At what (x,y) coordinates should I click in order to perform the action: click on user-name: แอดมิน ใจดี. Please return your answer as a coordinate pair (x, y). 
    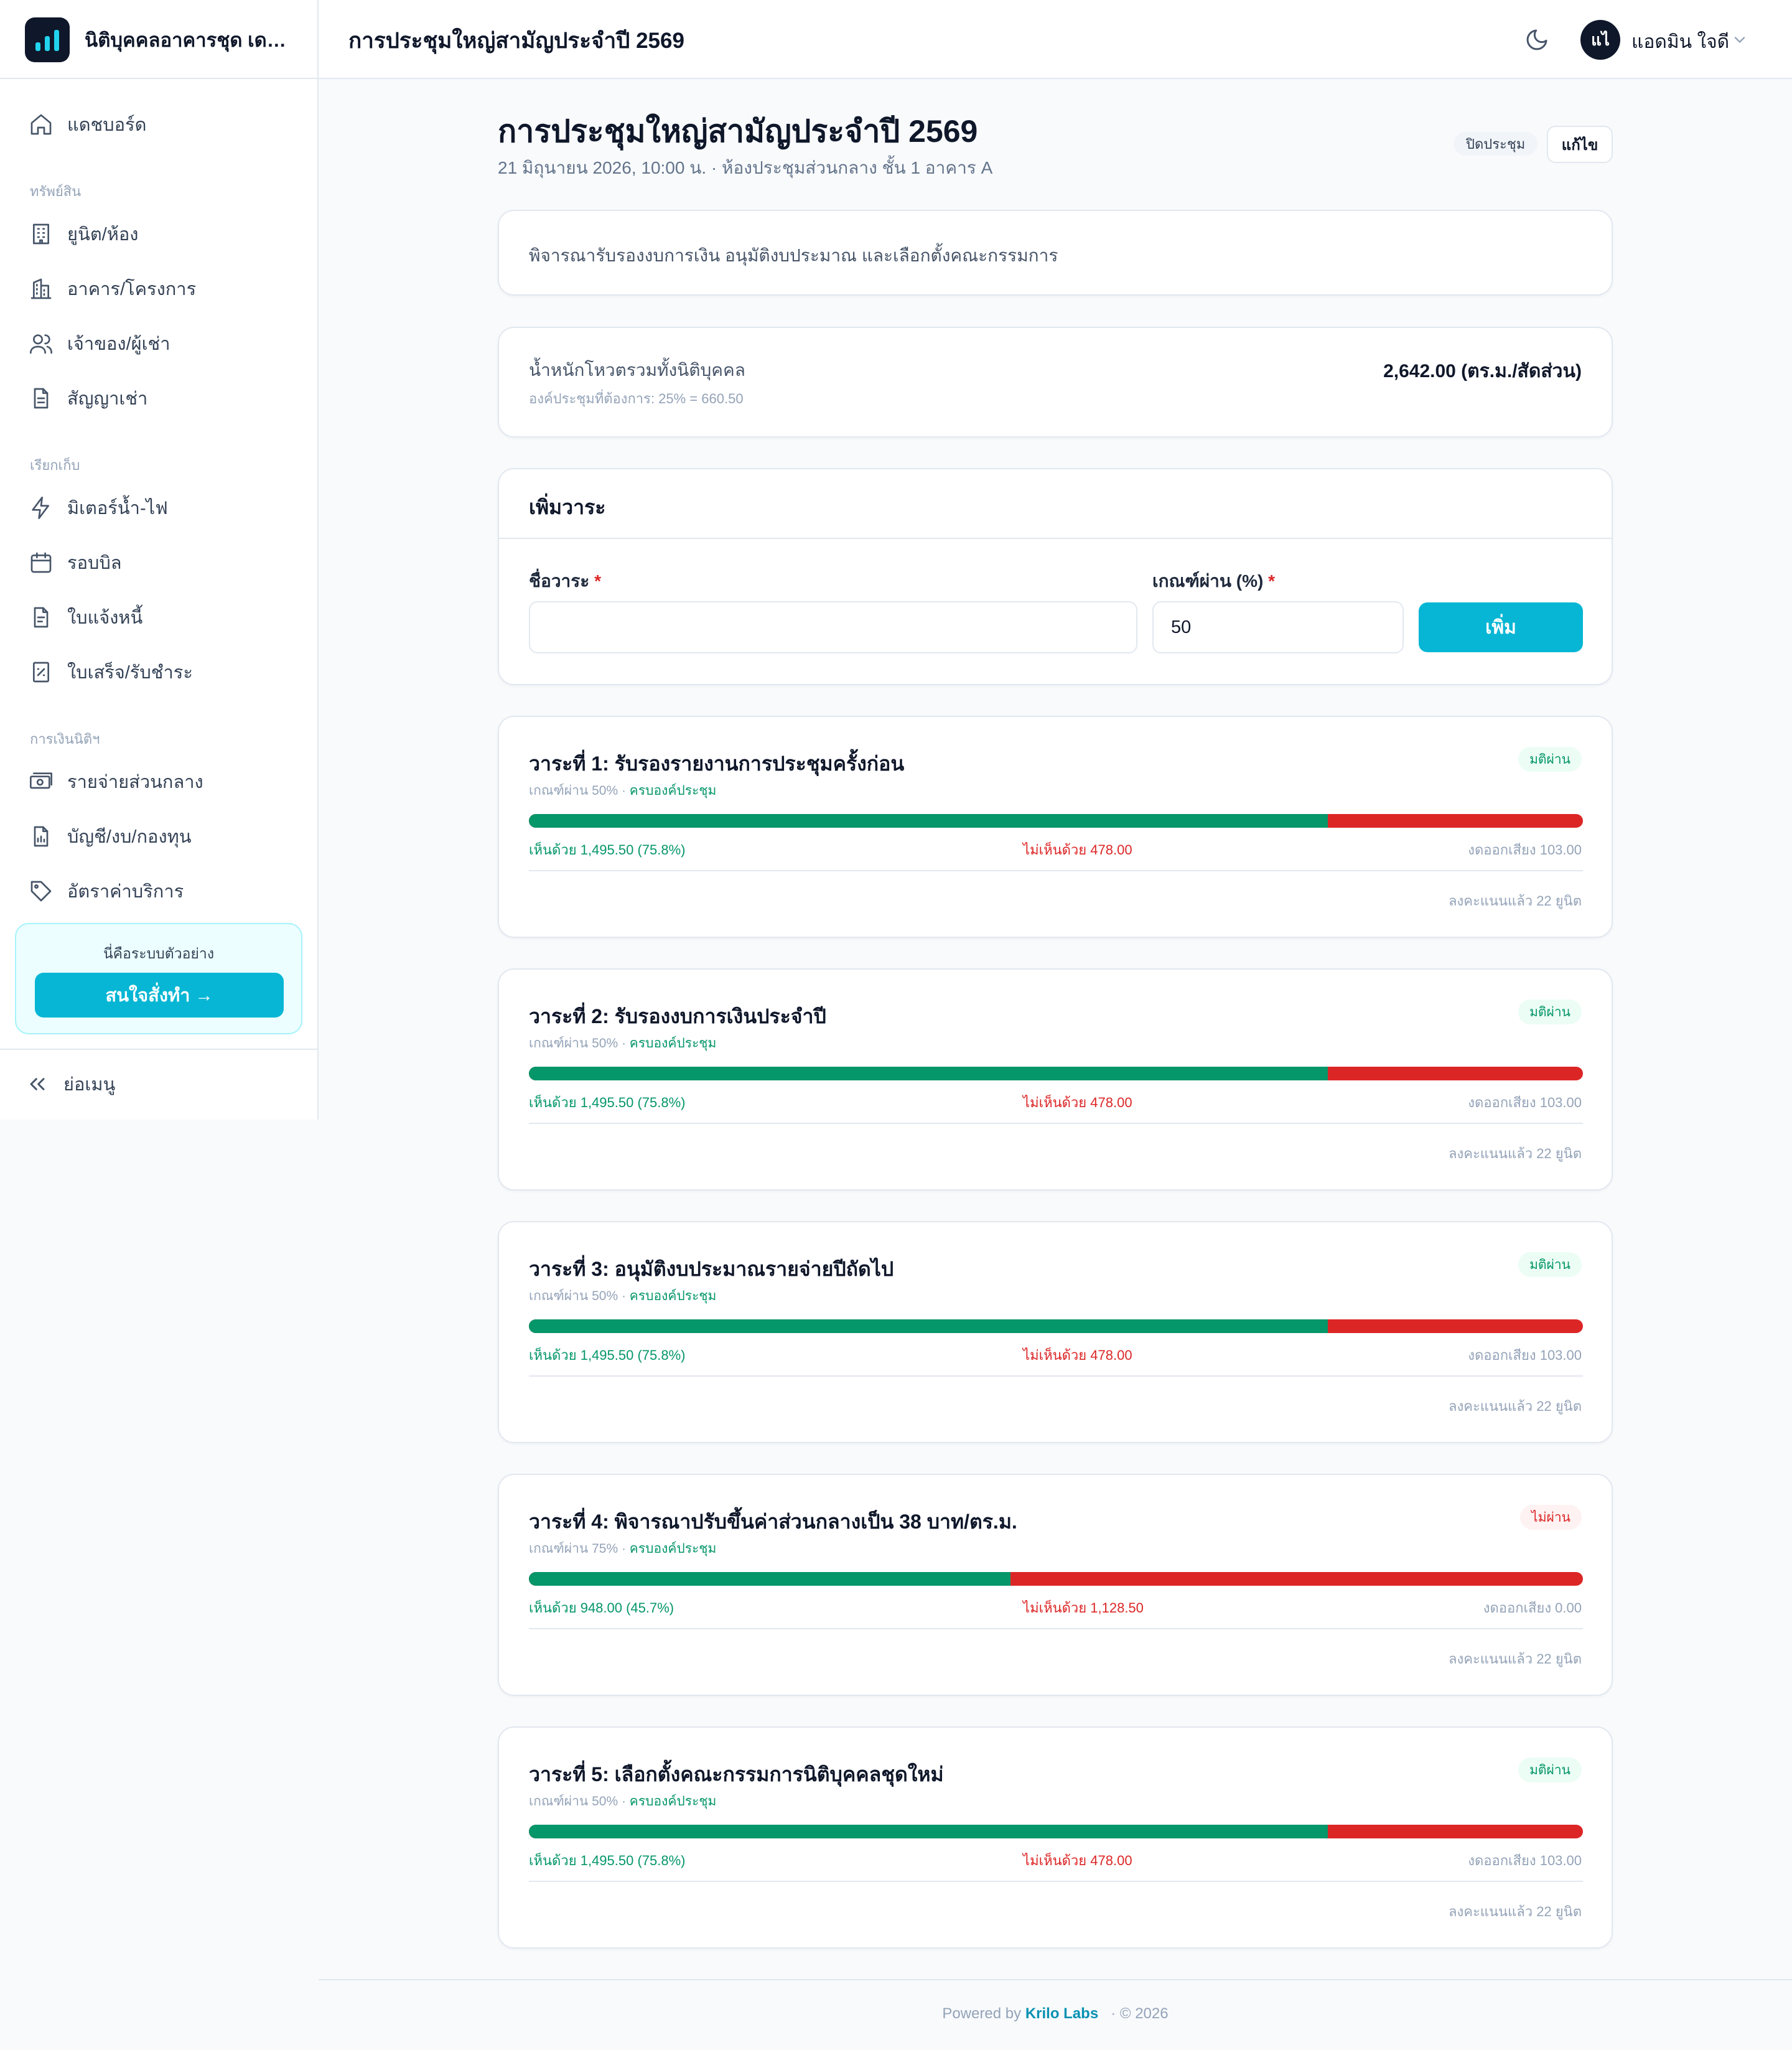
    Looking at the image, I should click on (1680, 42).